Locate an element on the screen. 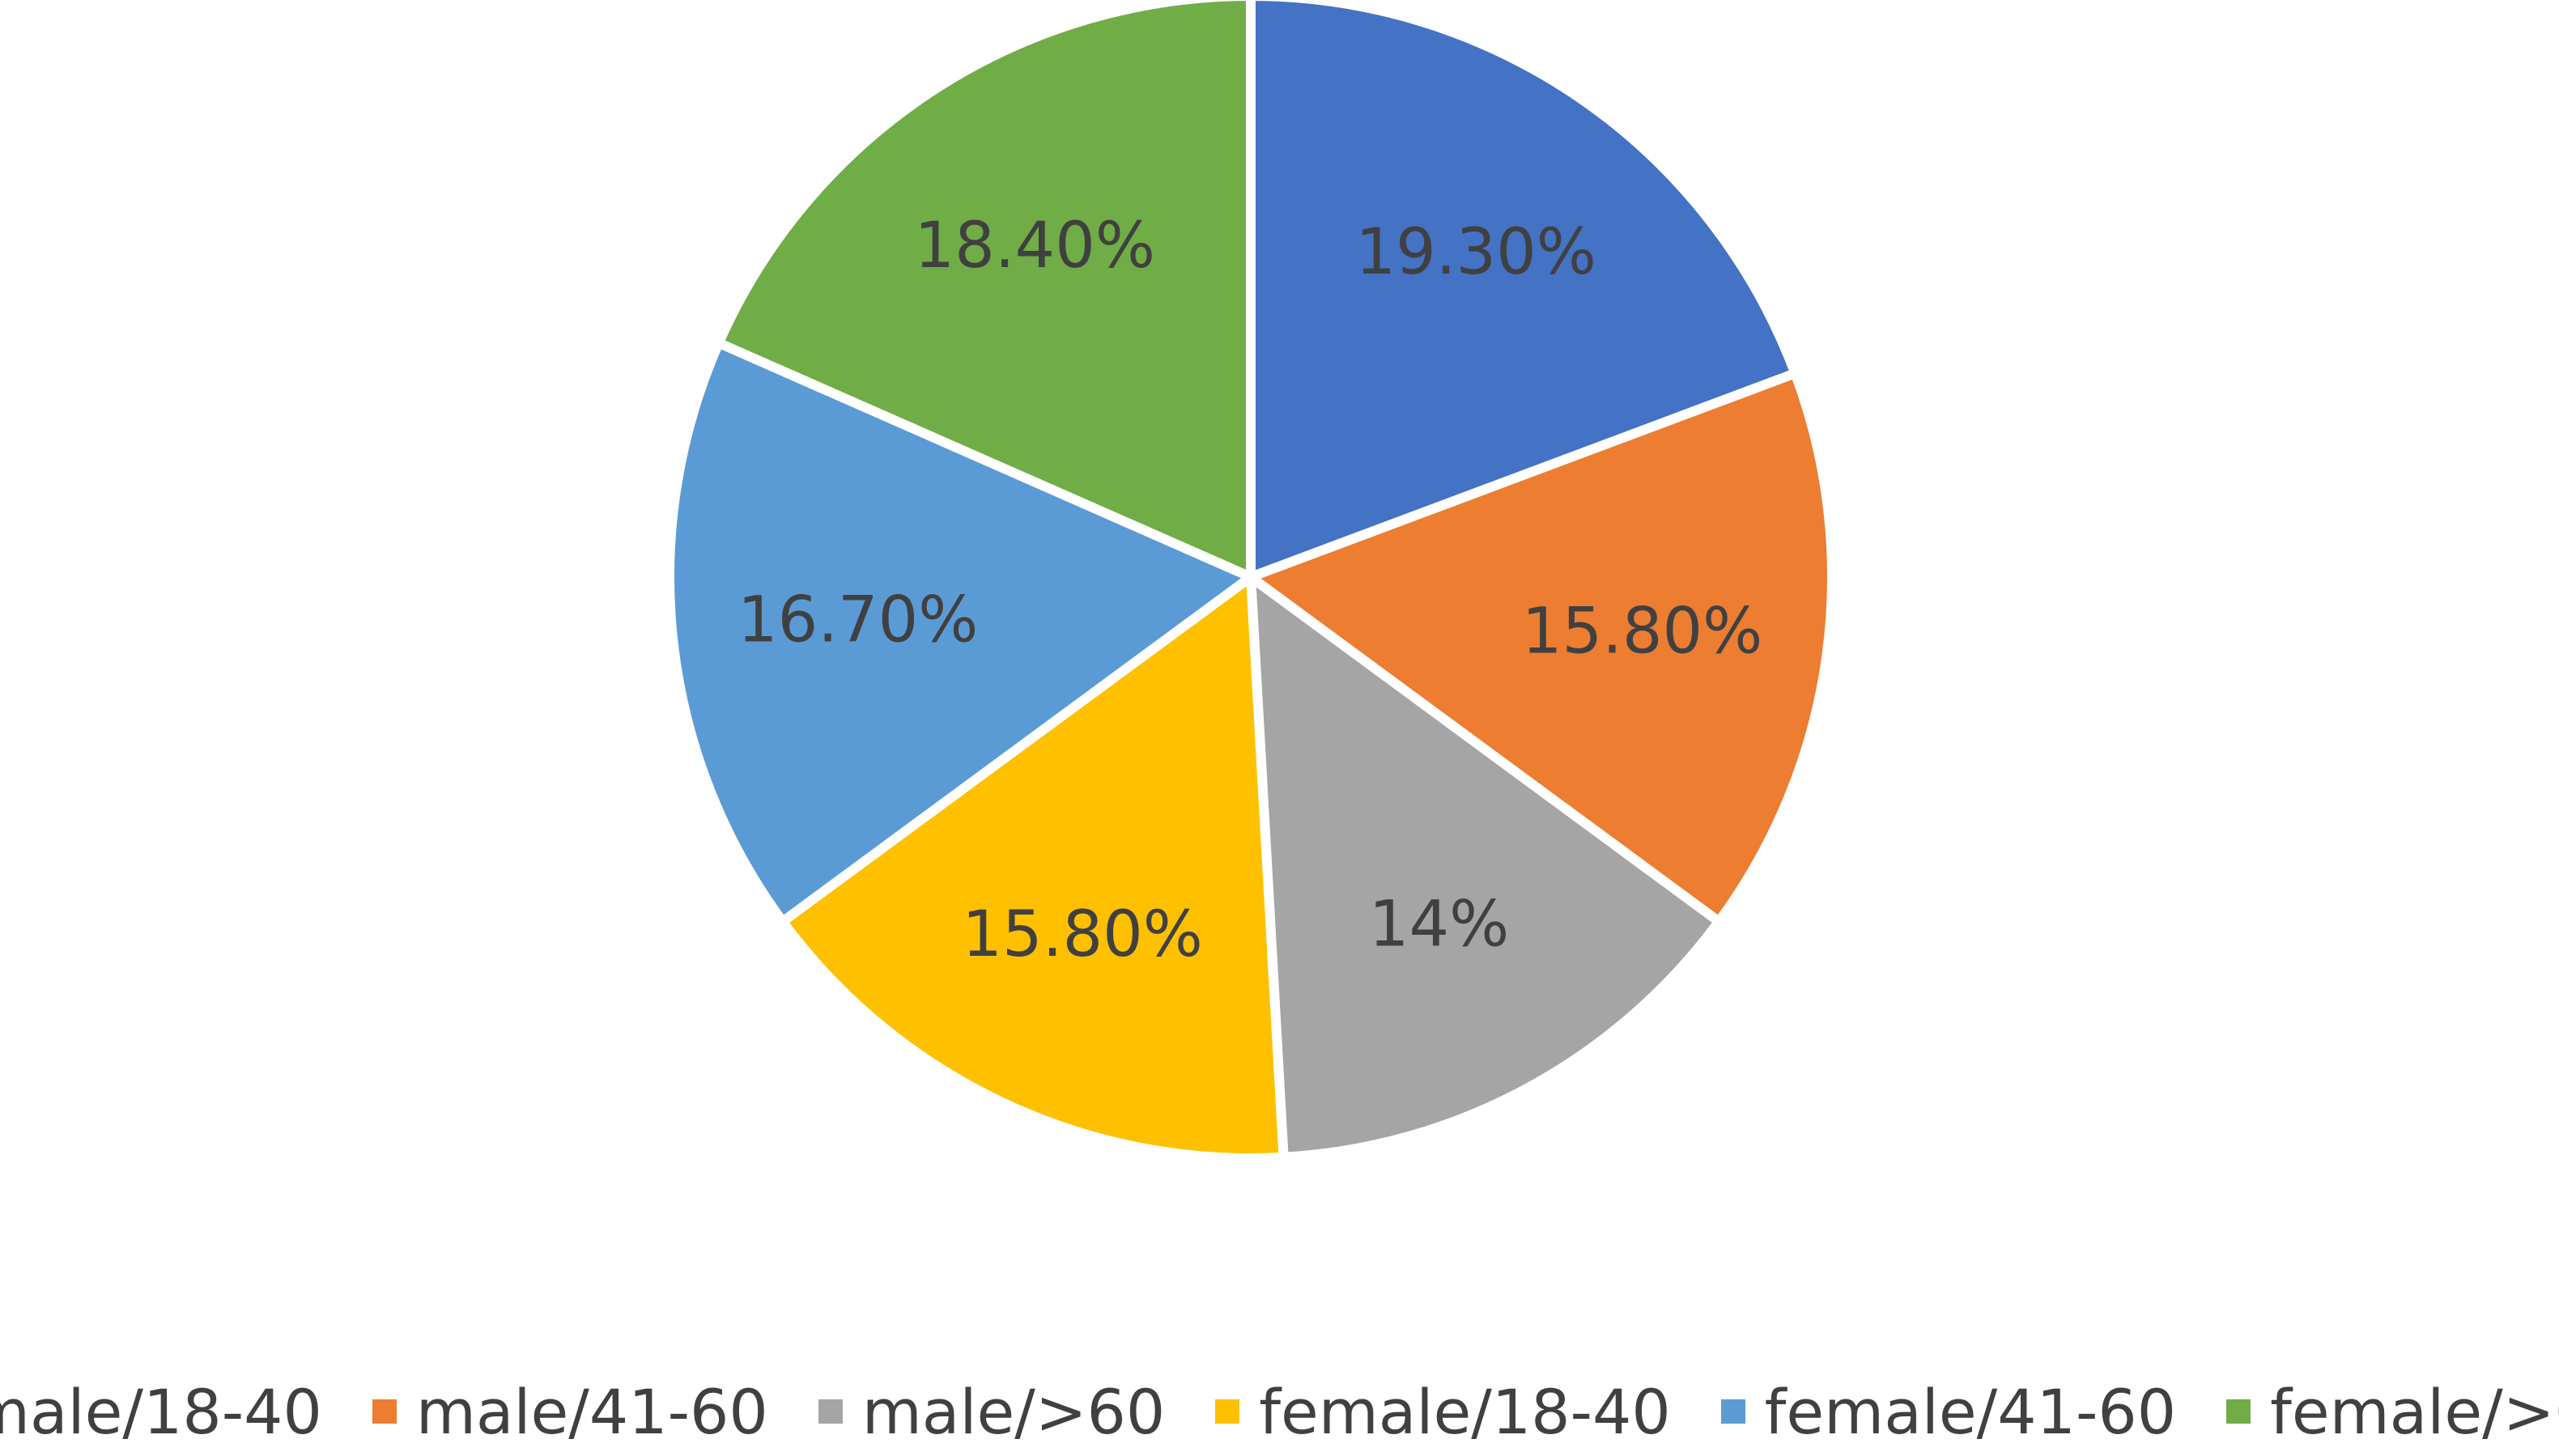 The width and height of the screenshot is (2559, 1456). legend-label-3: female/18-40 is located at coordinates (1465, 1411).